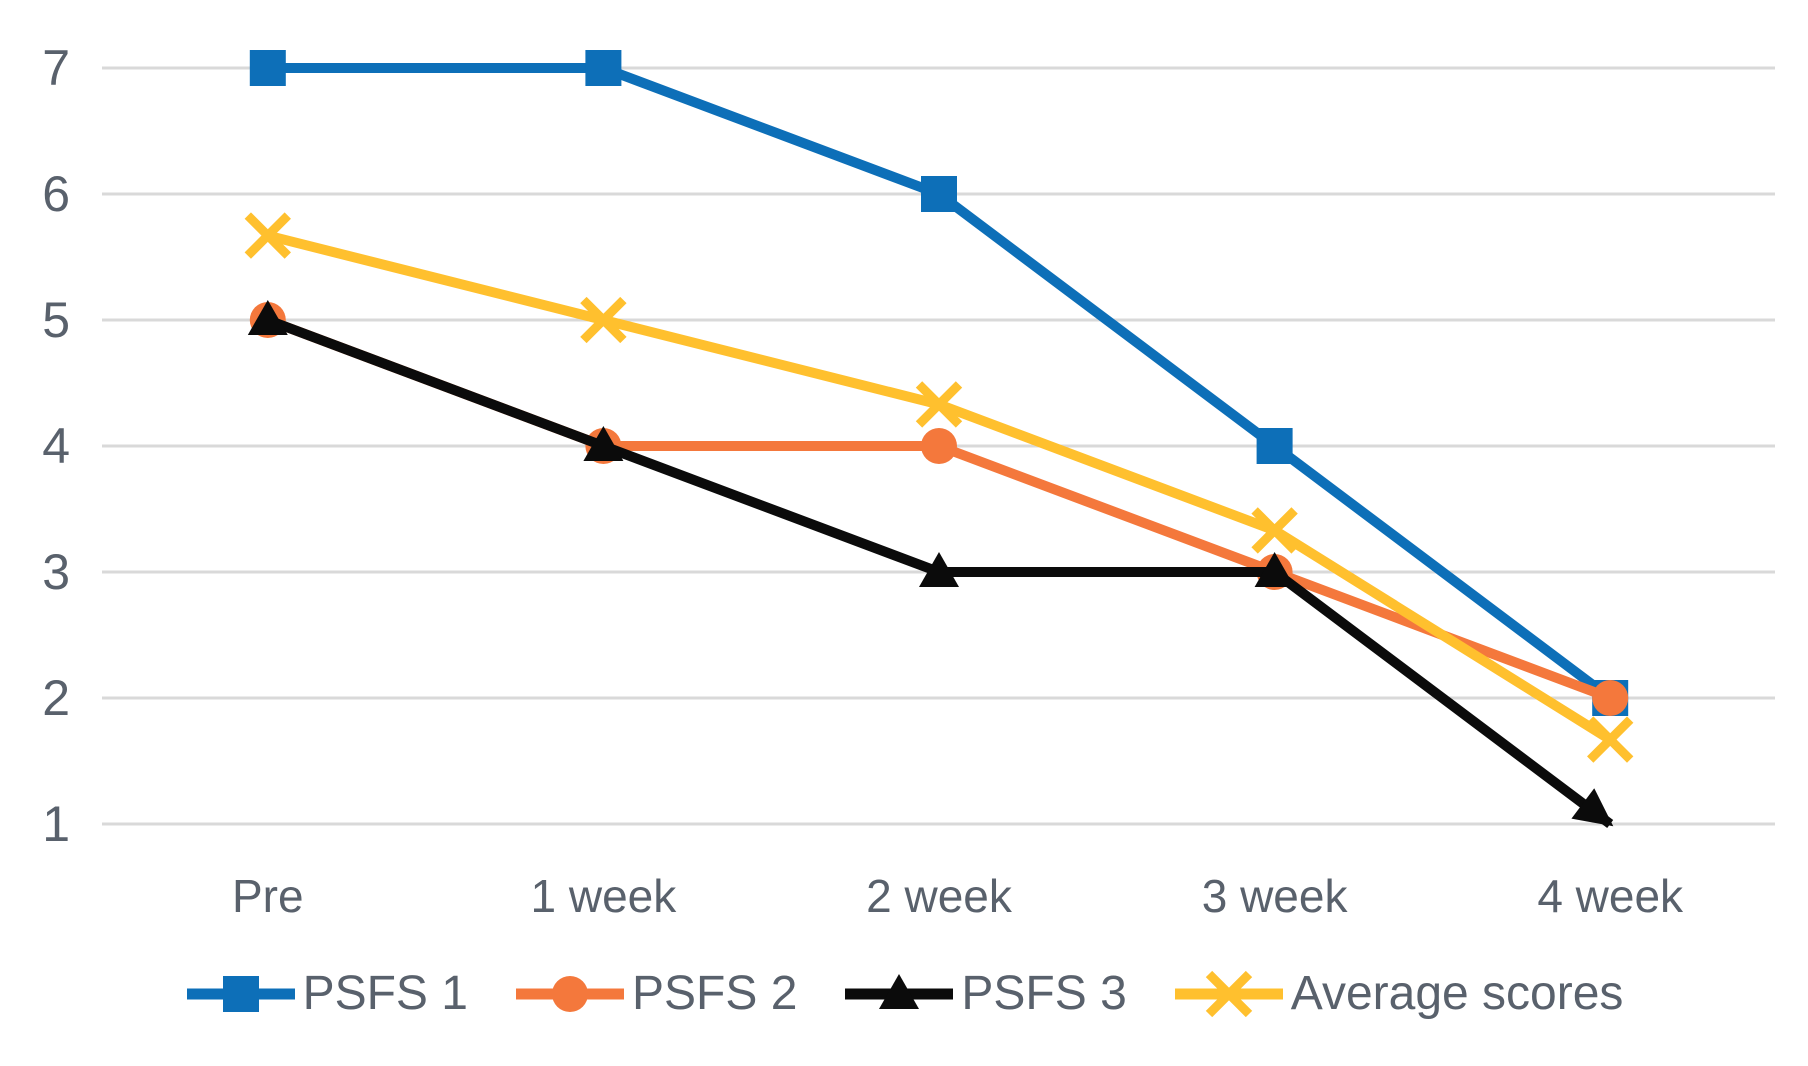 The width and height of the screenshot is (1808, 1066). Describe the element at coordinates (603, 443) in the screenshot. I see `series-psfs-3-marker-1-week` at that location.